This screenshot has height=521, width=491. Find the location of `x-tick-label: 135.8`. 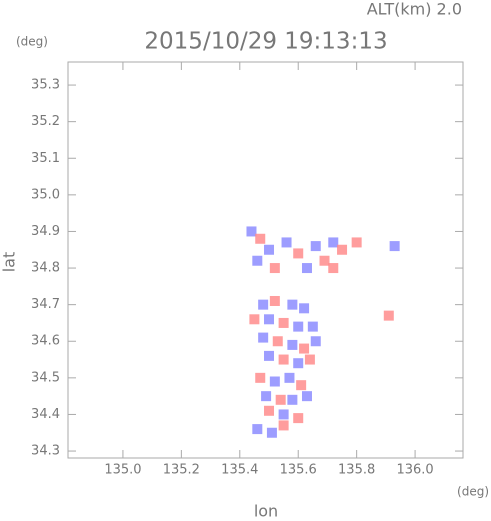

x-tick-label: 135.8 is located at coordinates (356, 470).